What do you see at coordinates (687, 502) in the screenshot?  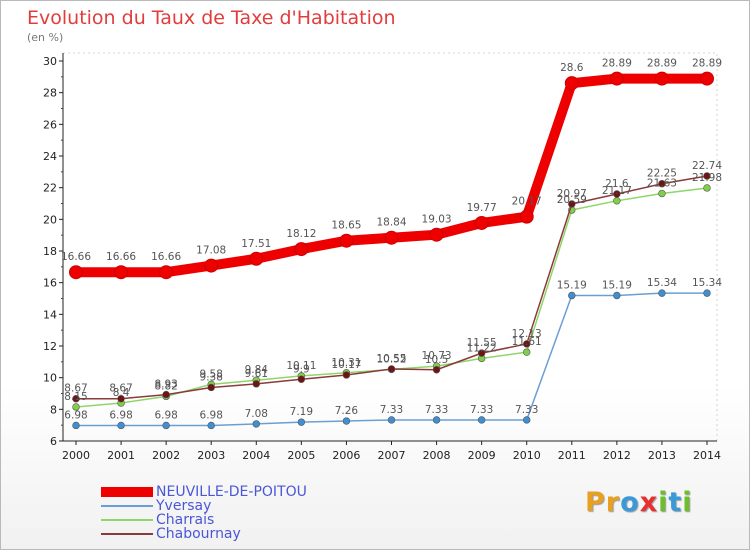 I see `logo-letter: i` at bounding box center [687, 502].